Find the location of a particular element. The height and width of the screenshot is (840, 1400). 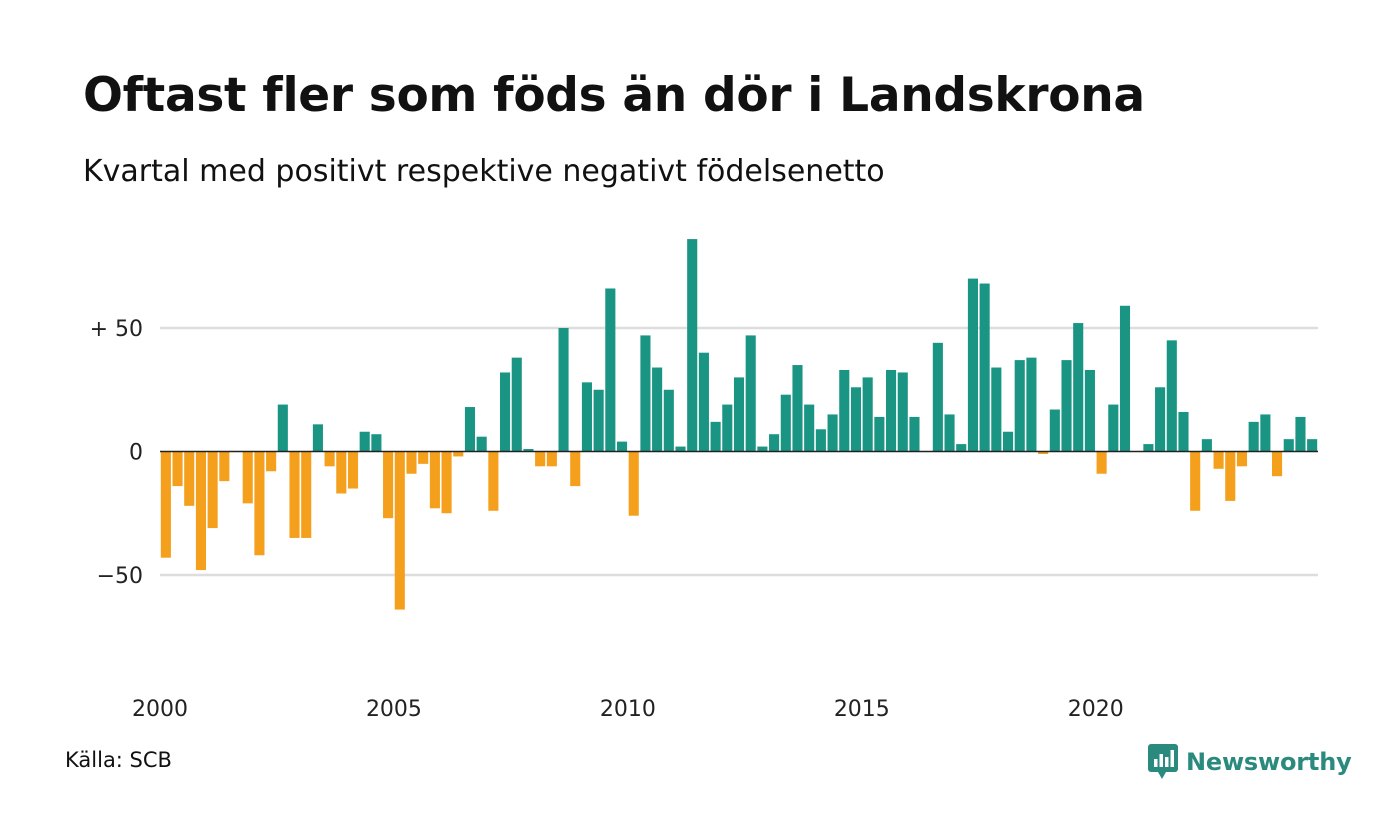

brand-name: Newsworthy is located at coordinates (1269, 762).